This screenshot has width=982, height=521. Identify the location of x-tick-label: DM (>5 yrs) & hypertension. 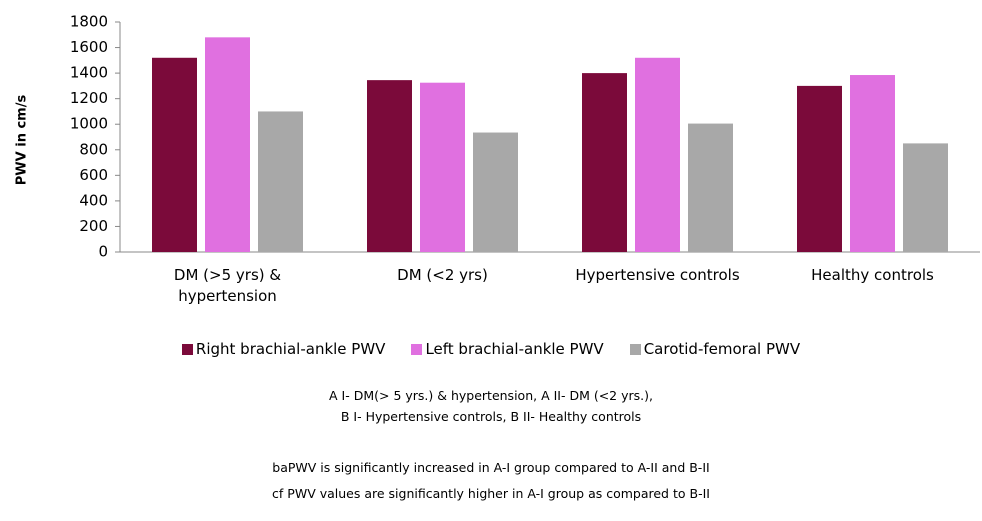
(227, 285).